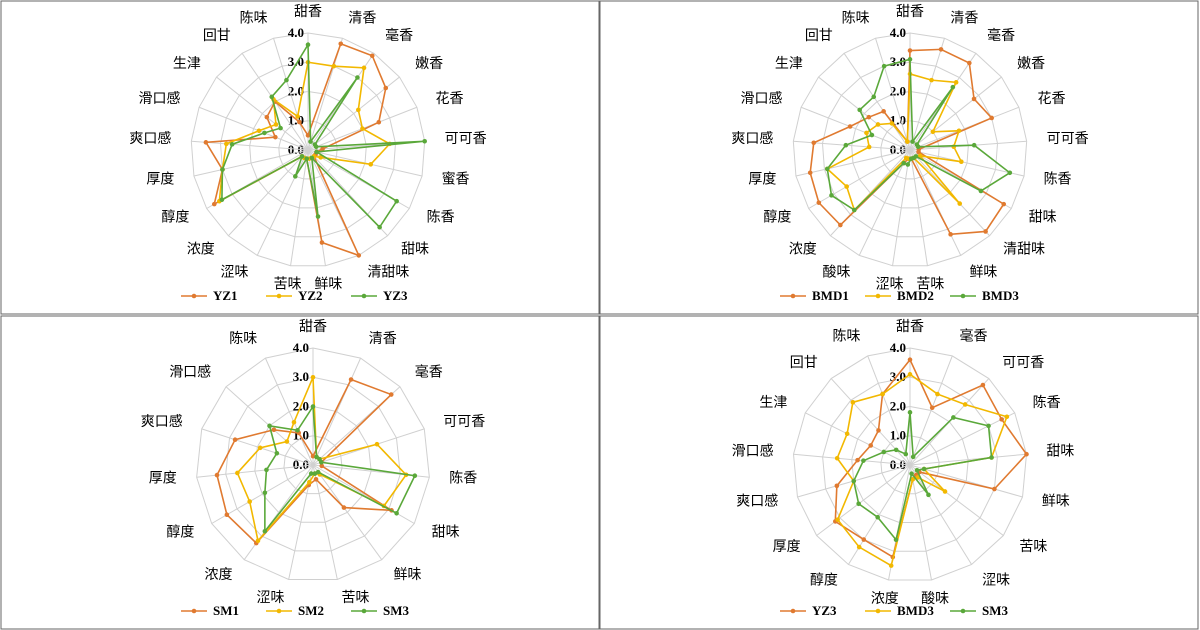 Image resolution: width=1200 pixels, height=630 pixels. I want to click on category-label: 醇度, so click(824, 580).